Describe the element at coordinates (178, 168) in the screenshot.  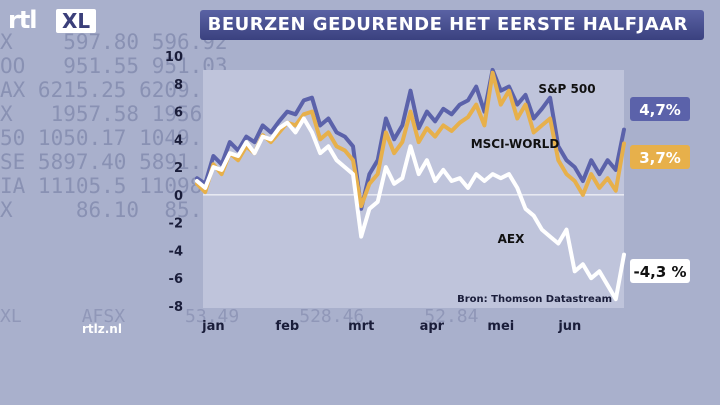
I see `y-tick-label: 2` at that location.